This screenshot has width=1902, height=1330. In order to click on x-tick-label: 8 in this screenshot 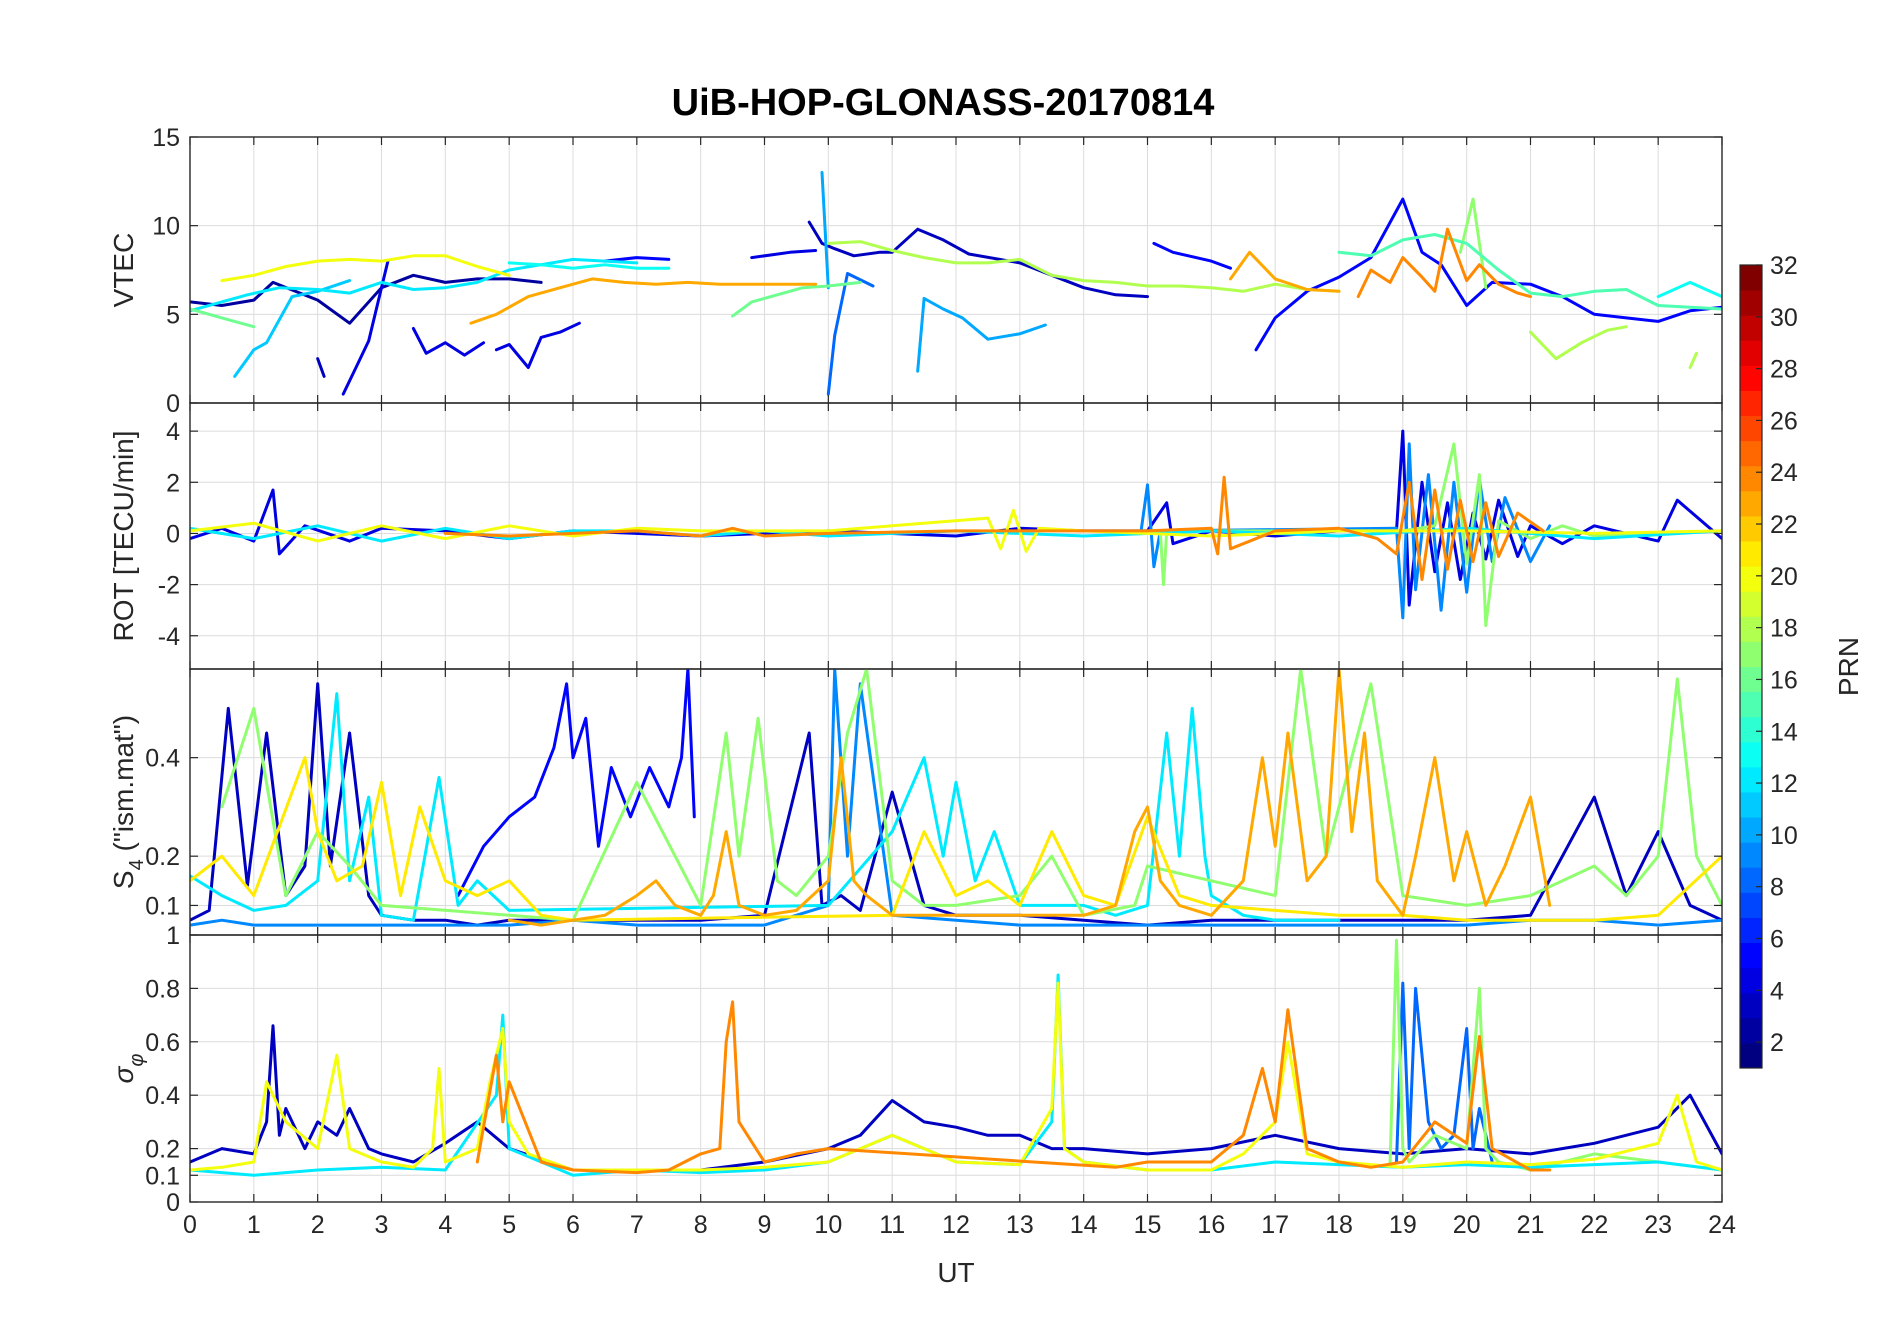, I will do `click(701, 1225)`.